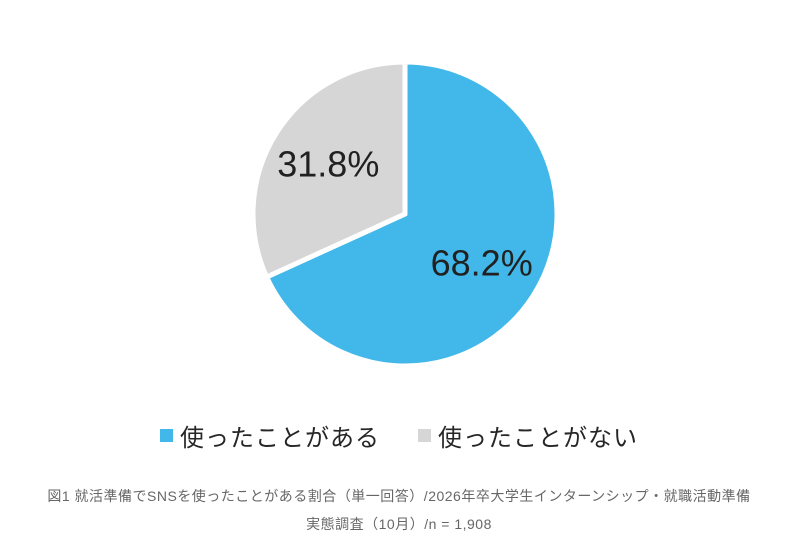 This screenshot has height=555, width=798. I want to click on legend-label-used: 使ったことがある, so click(280, 438).